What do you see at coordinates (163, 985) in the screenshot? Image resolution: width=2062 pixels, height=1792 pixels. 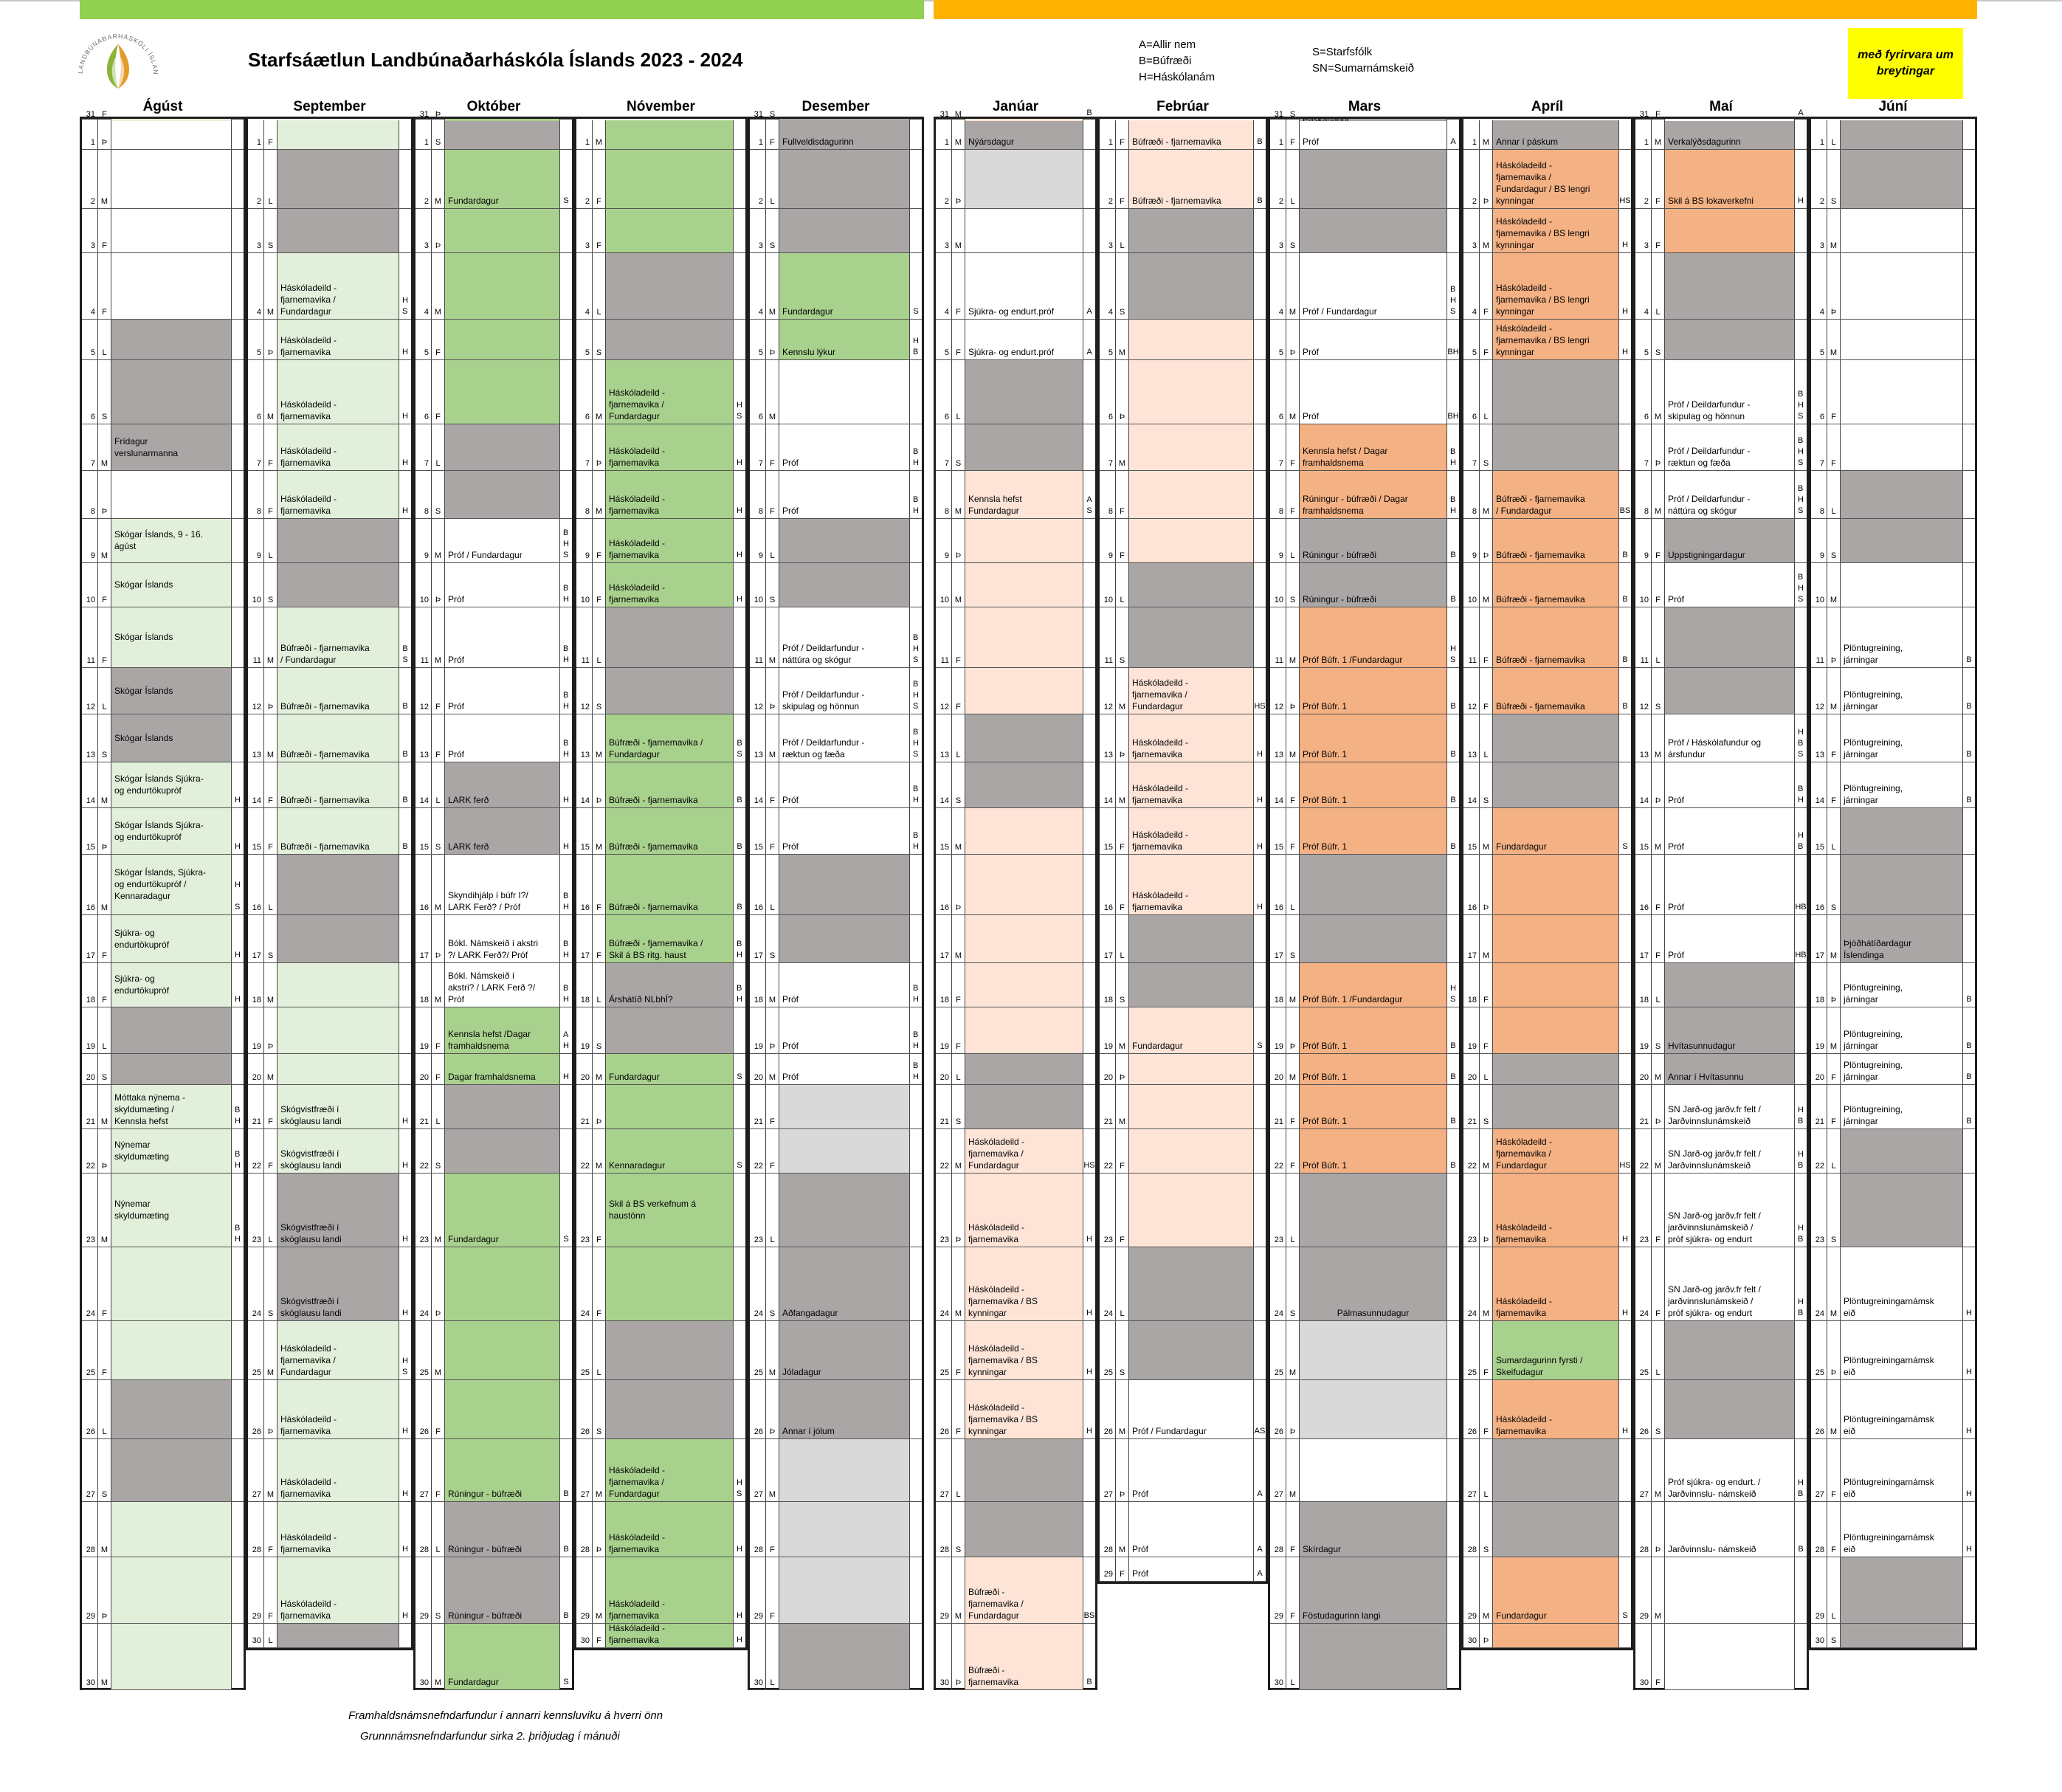 I see `day-row: 18 F Sjúkra- og endurtökupróf H` at bounding box center [163, 985].